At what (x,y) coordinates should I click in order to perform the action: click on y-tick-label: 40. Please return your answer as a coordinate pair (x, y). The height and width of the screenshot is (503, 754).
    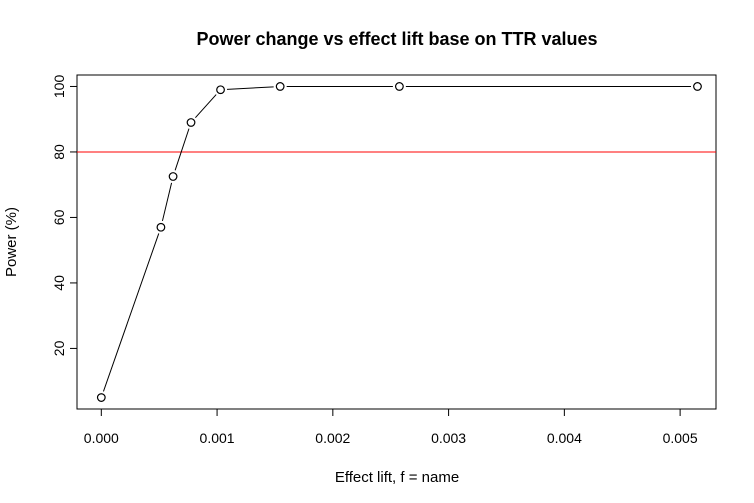
    Looking at the image, I should click on (59, 283).